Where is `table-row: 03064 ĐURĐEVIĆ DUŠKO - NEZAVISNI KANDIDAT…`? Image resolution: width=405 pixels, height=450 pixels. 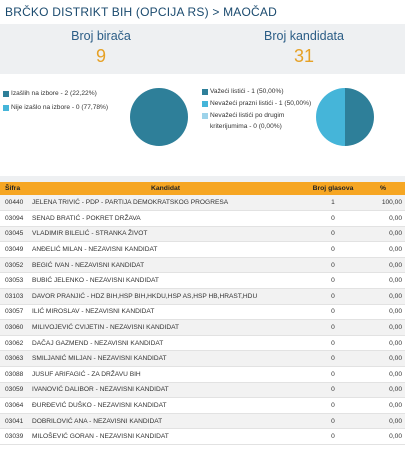 table-row: 03064 ĐURĐEVIĆ DUŠKO - NEZAVISNI KANDIDAT… is located at coordinates (202, 405).